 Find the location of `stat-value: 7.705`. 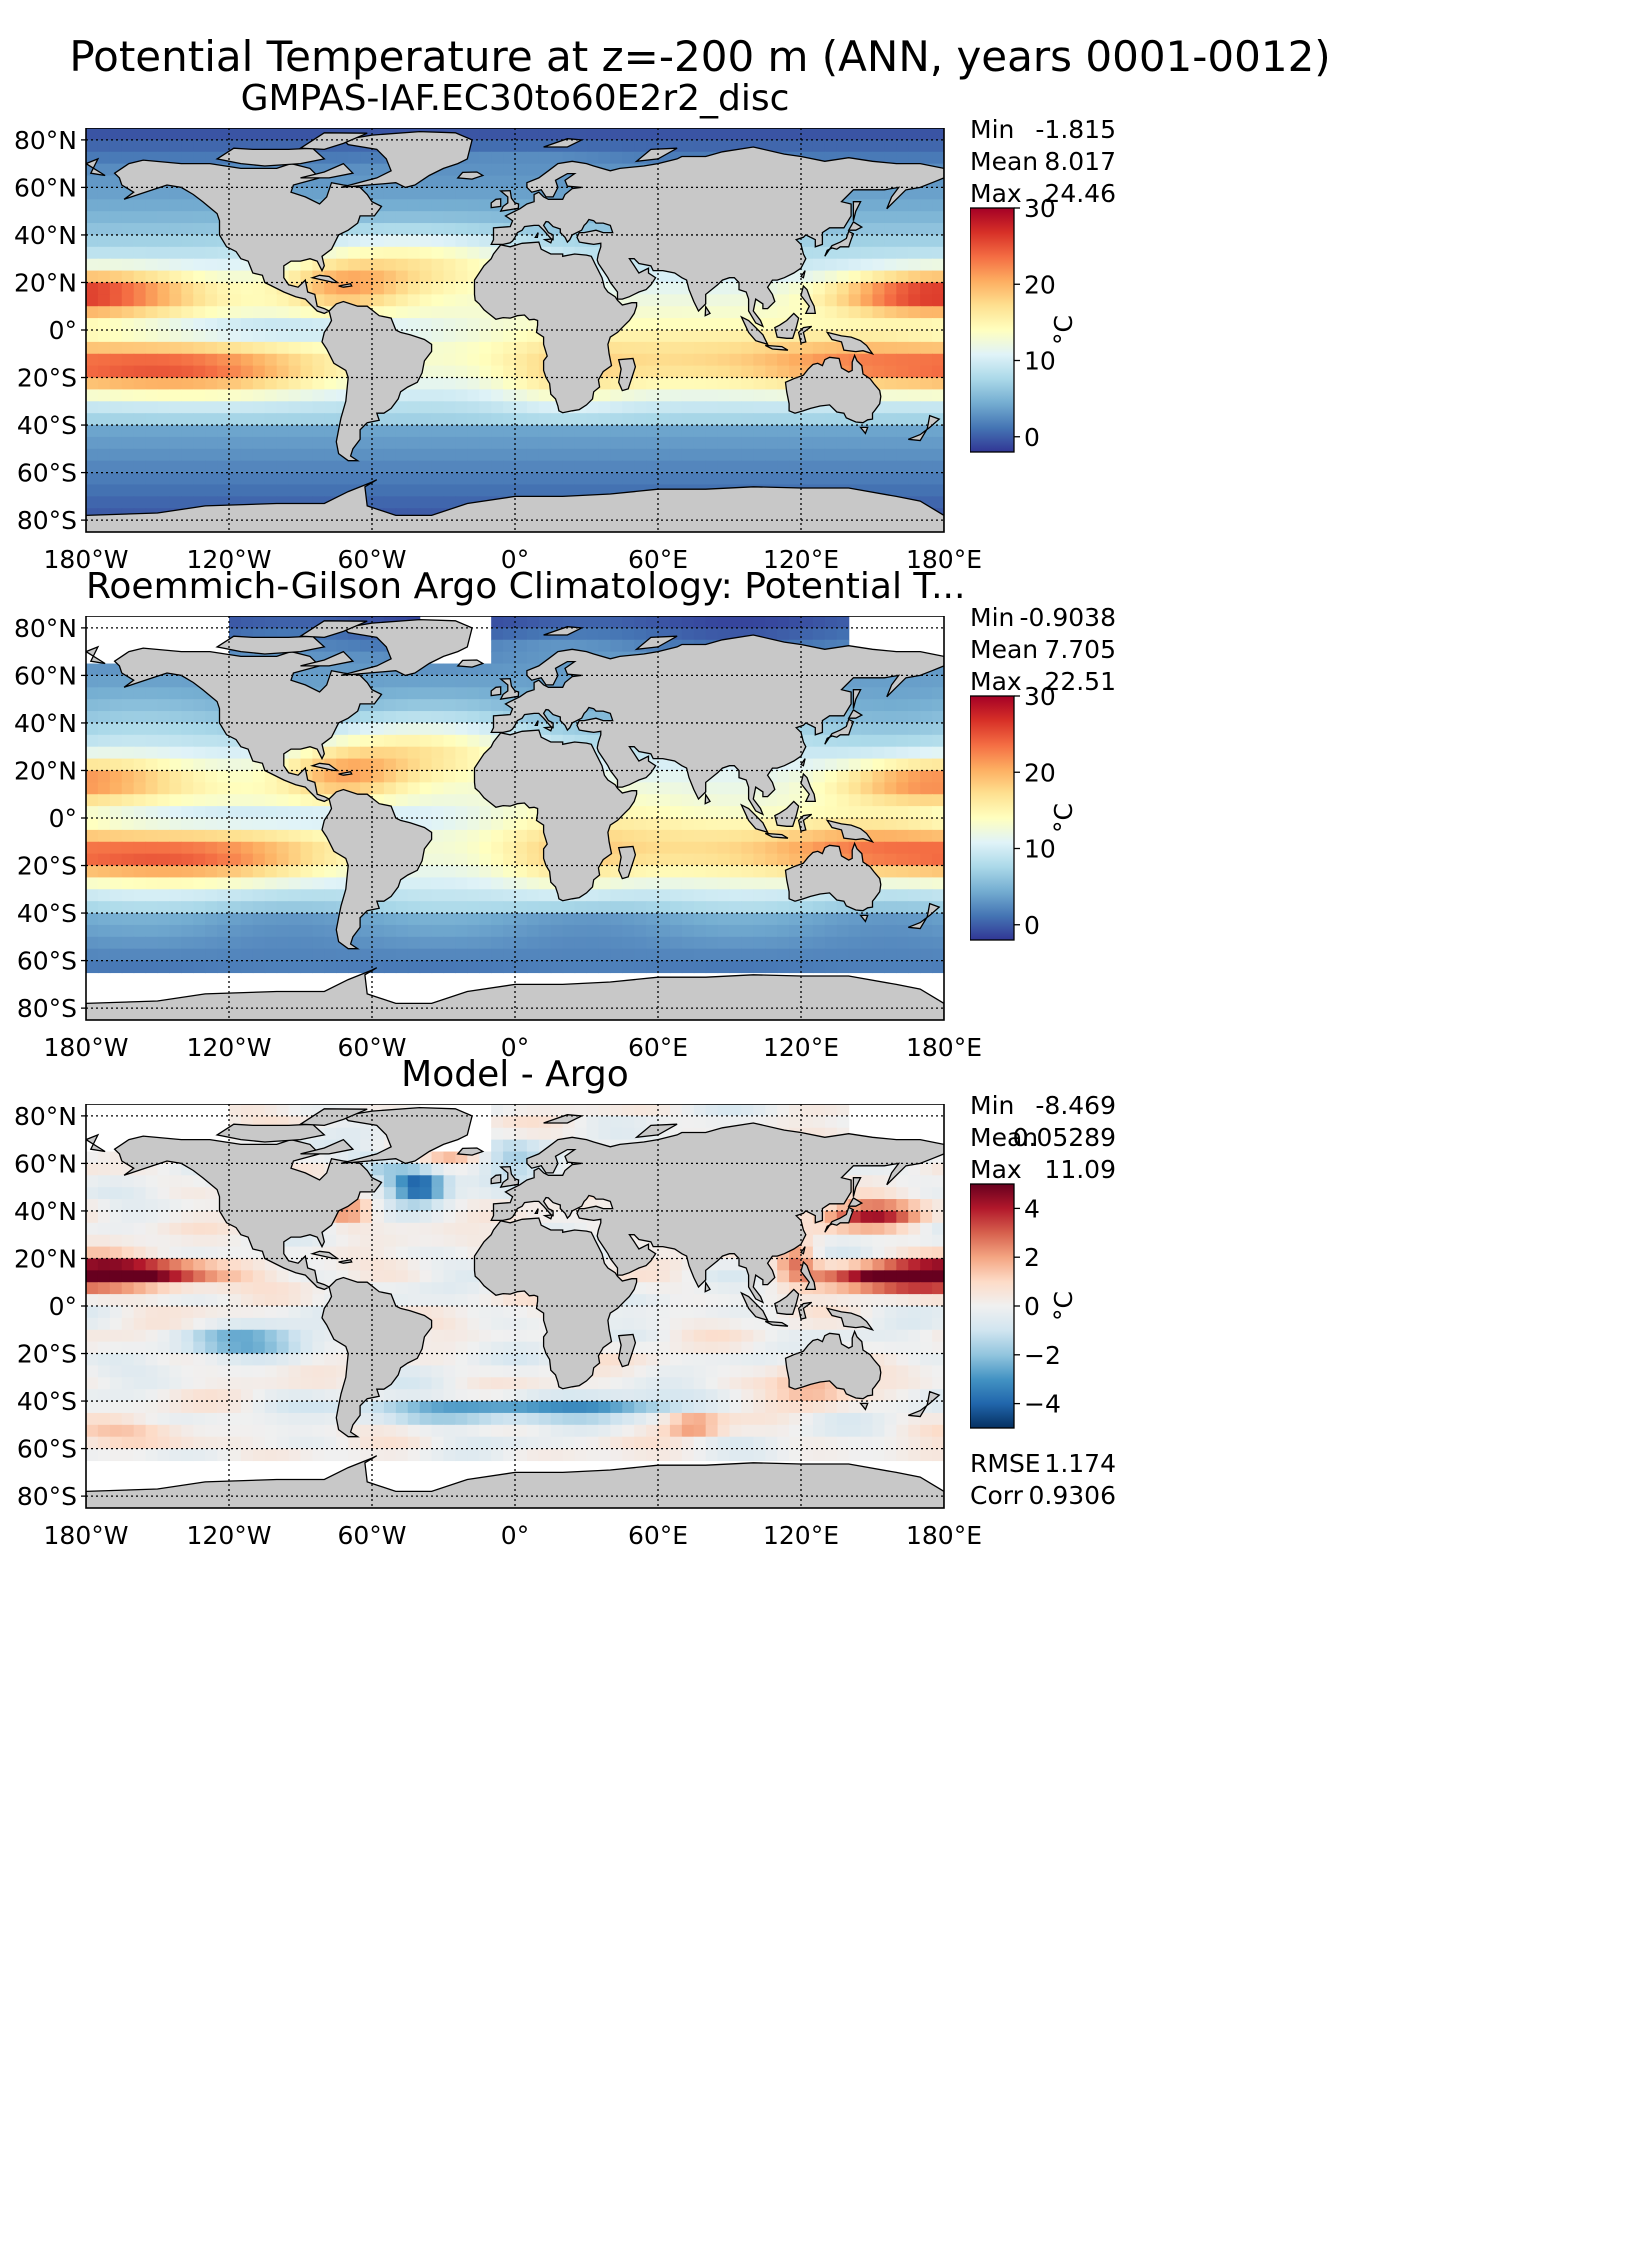

stat-value: 7.705 is located at coordinates (1080, 649).